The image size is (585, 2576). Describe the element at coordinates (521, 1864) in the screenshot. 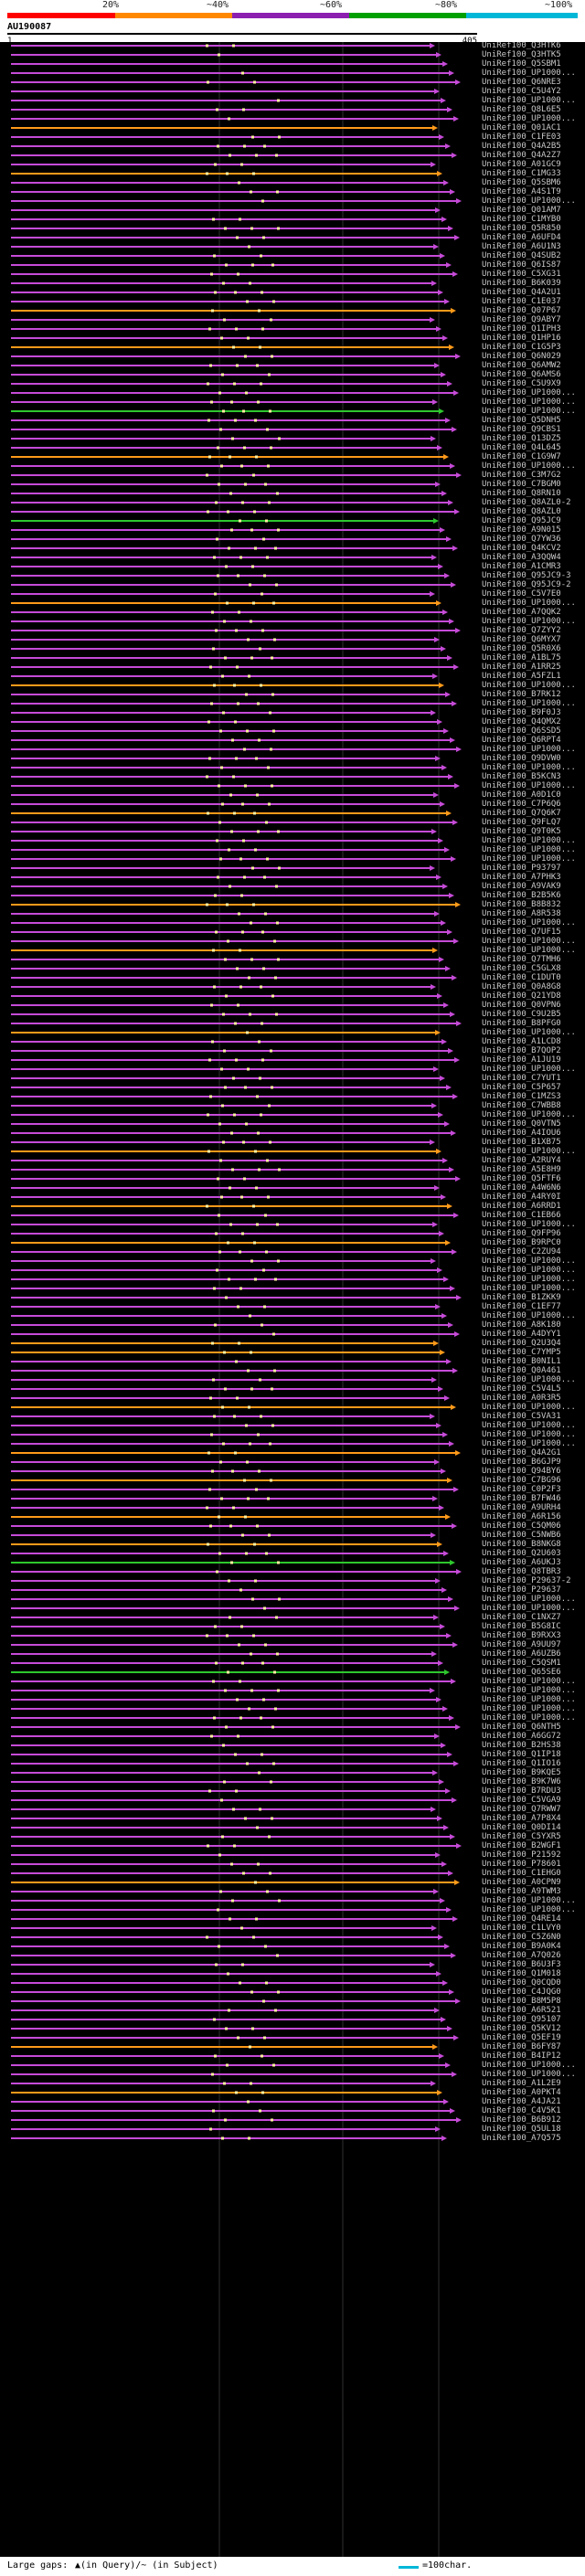

I see `hit-name-link: UniRef100_P78601` at that location.